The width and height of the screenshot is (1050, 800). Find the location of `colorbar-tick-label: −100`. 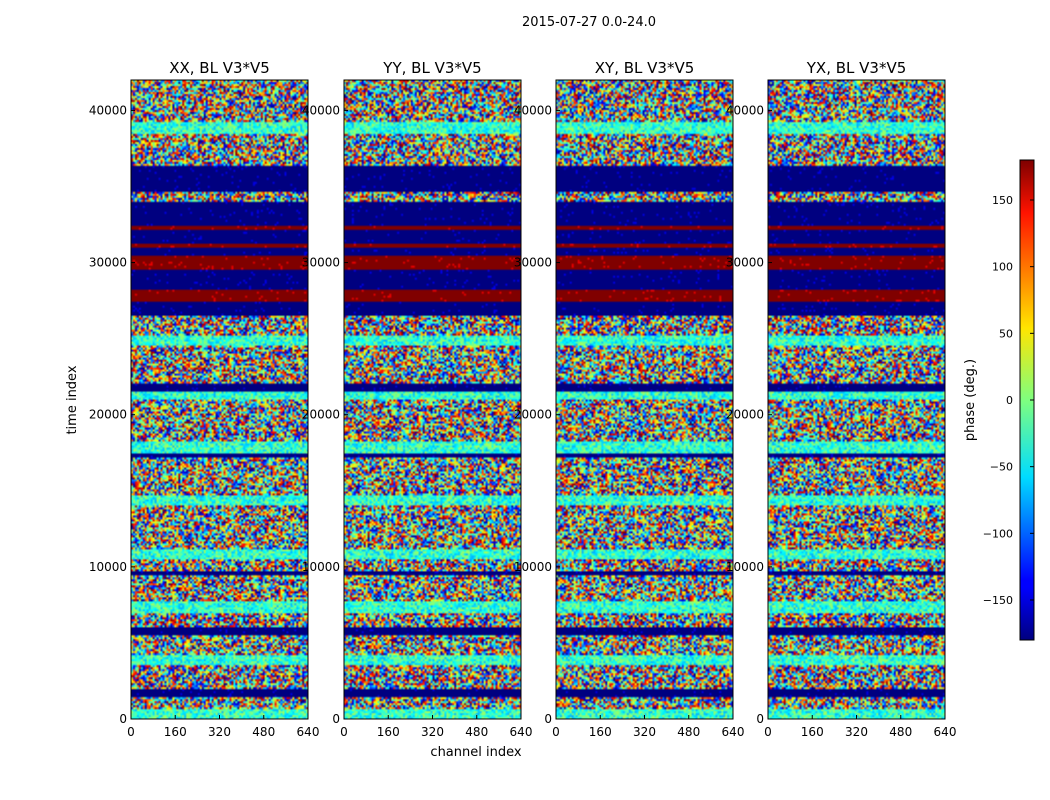

colorbar-tick-label: −100 is located at coordinates (998, 533).